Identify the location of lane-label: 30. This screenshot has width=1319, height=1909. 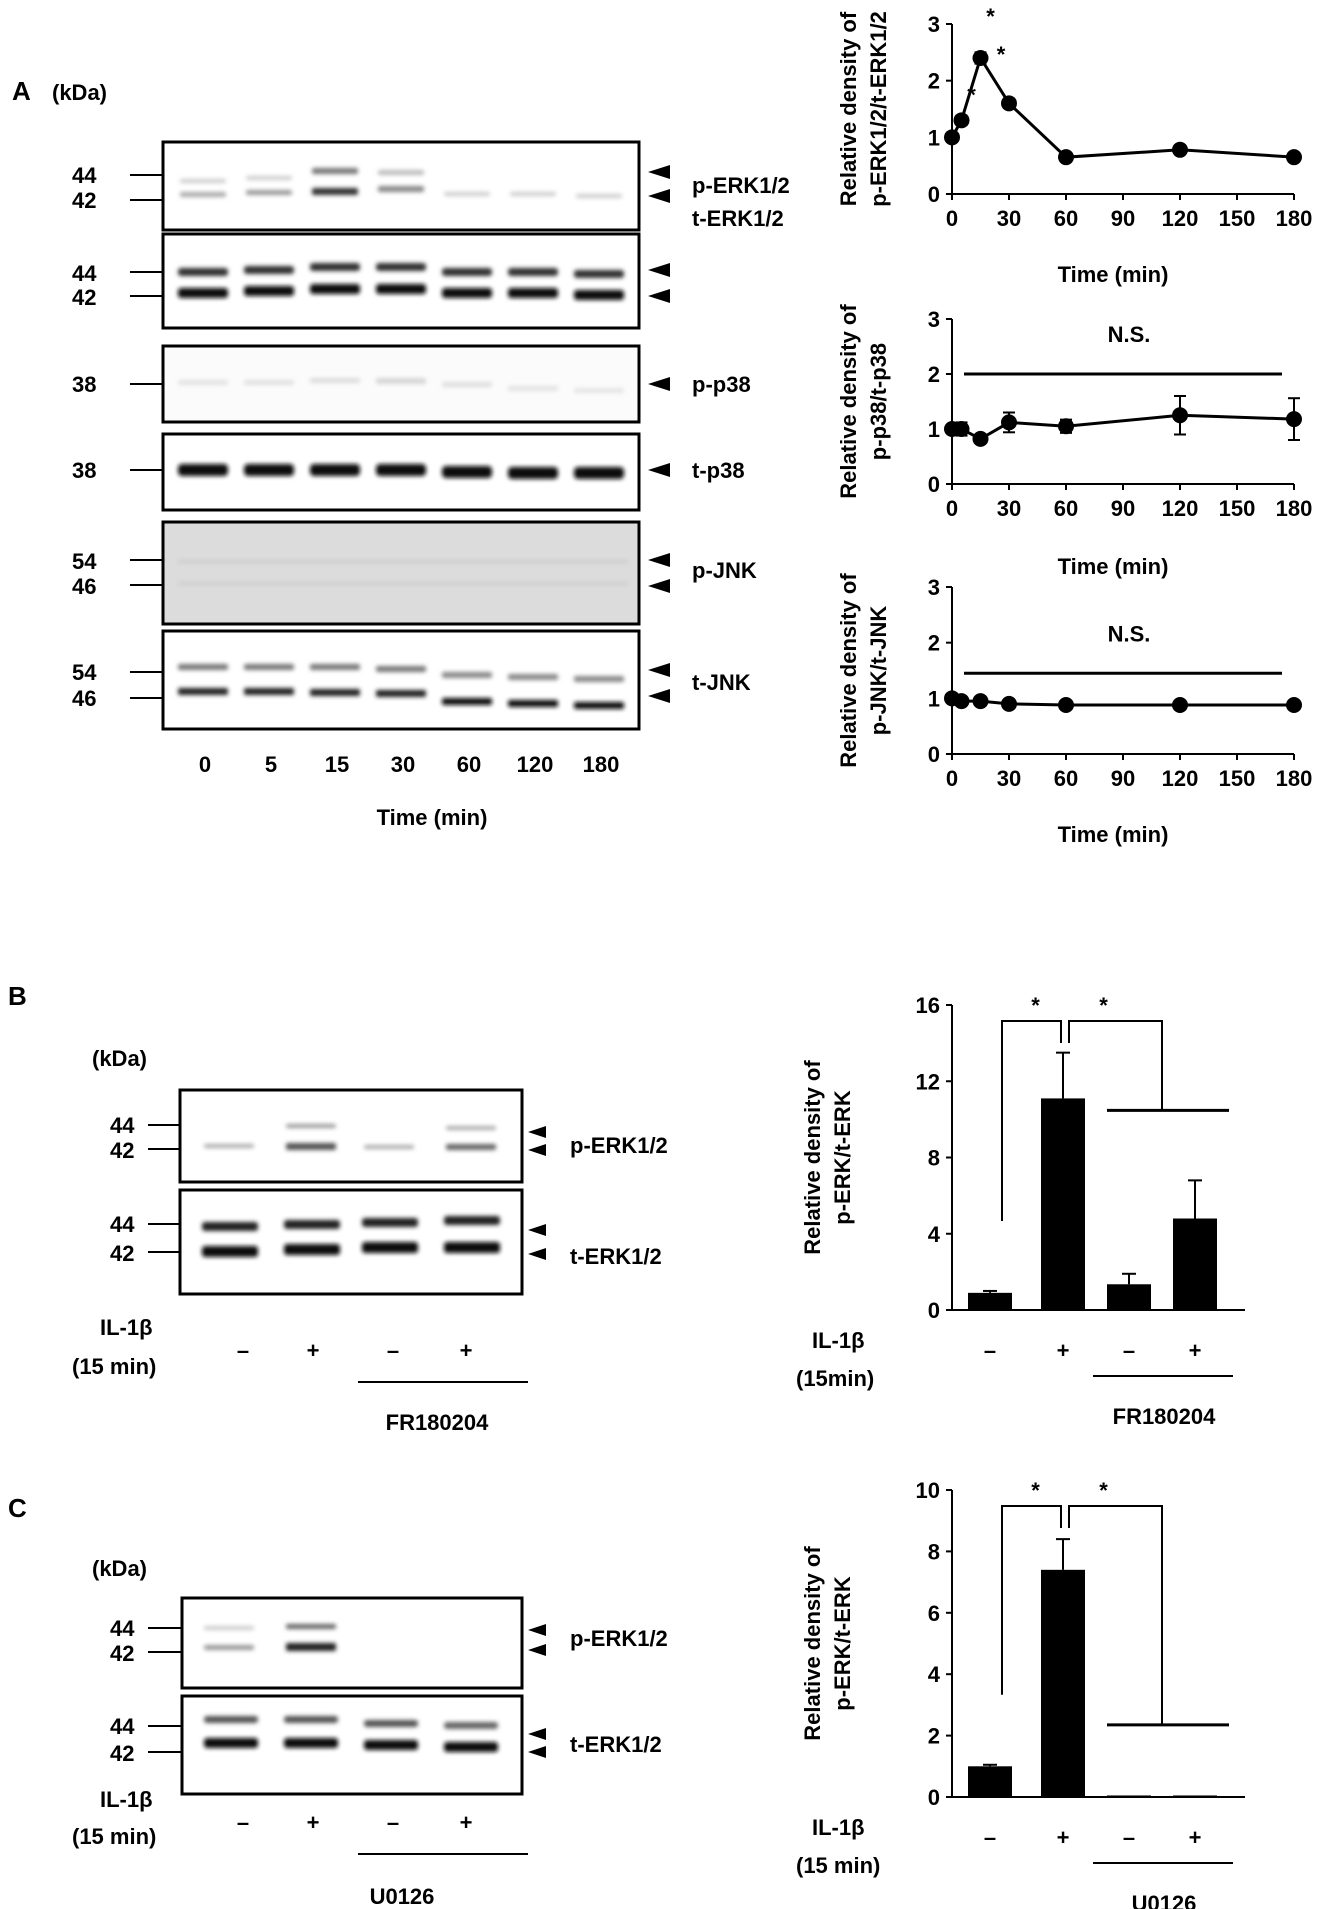
(403, 764).